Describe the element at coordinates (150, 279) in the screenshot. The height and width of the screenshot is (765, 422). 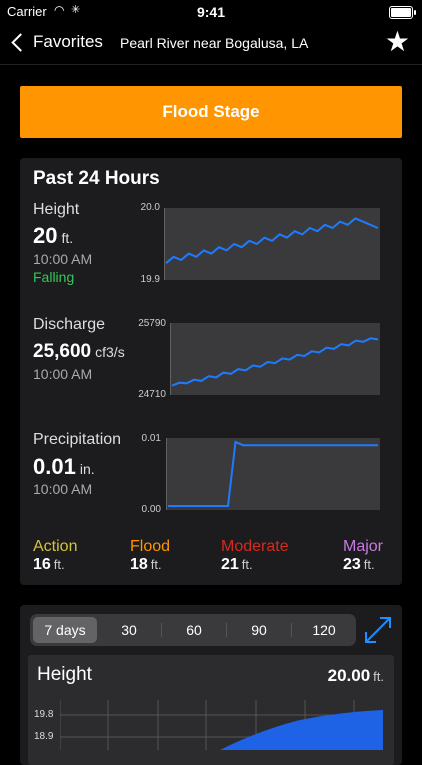
I see `height-ytick-min: 19.9` at that location.